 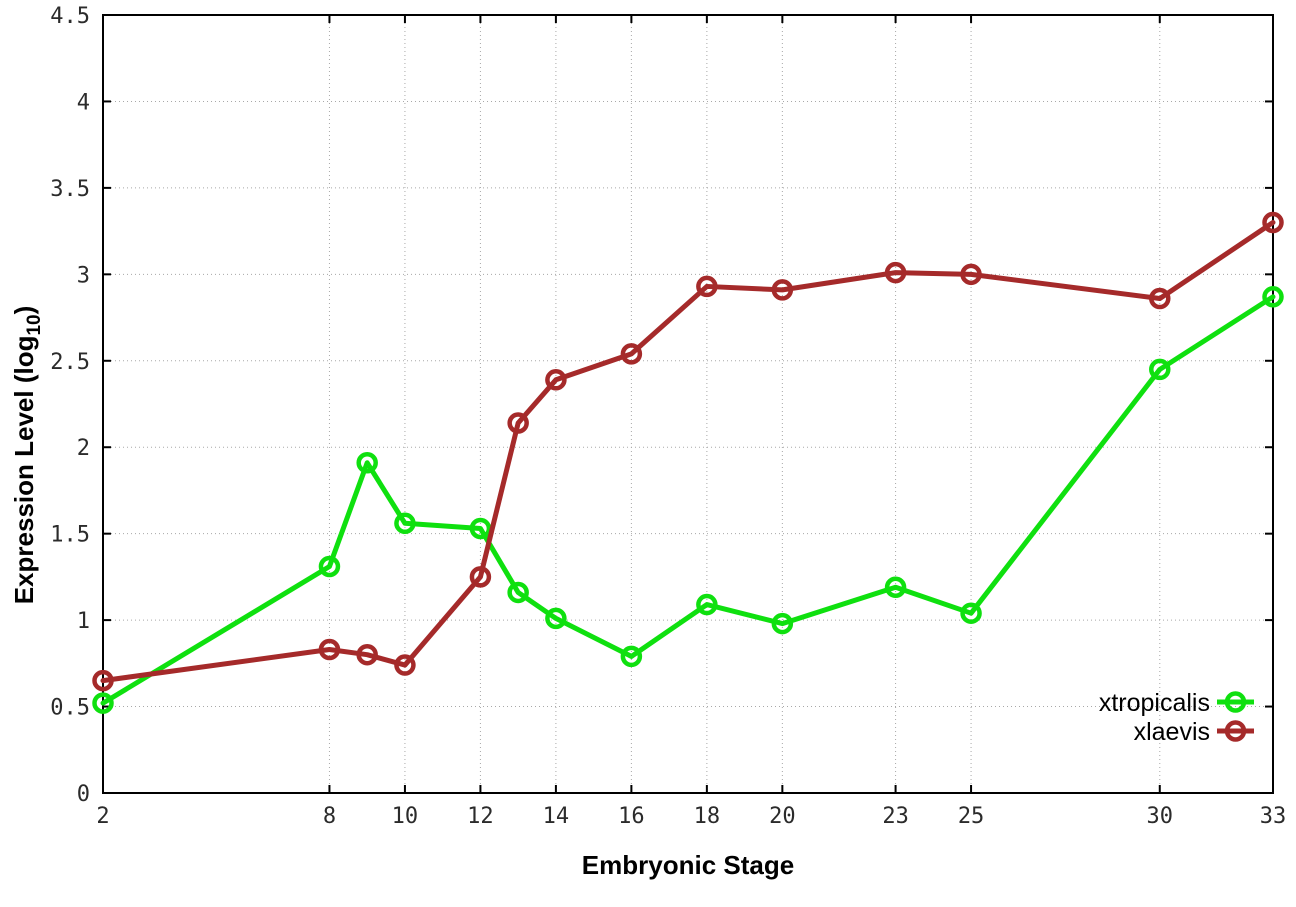 What do you see at coordinates (24, 470) in the screenshot?
I see `y-axis-title-main: Expression Level (log` at bounding box center [24, 470].